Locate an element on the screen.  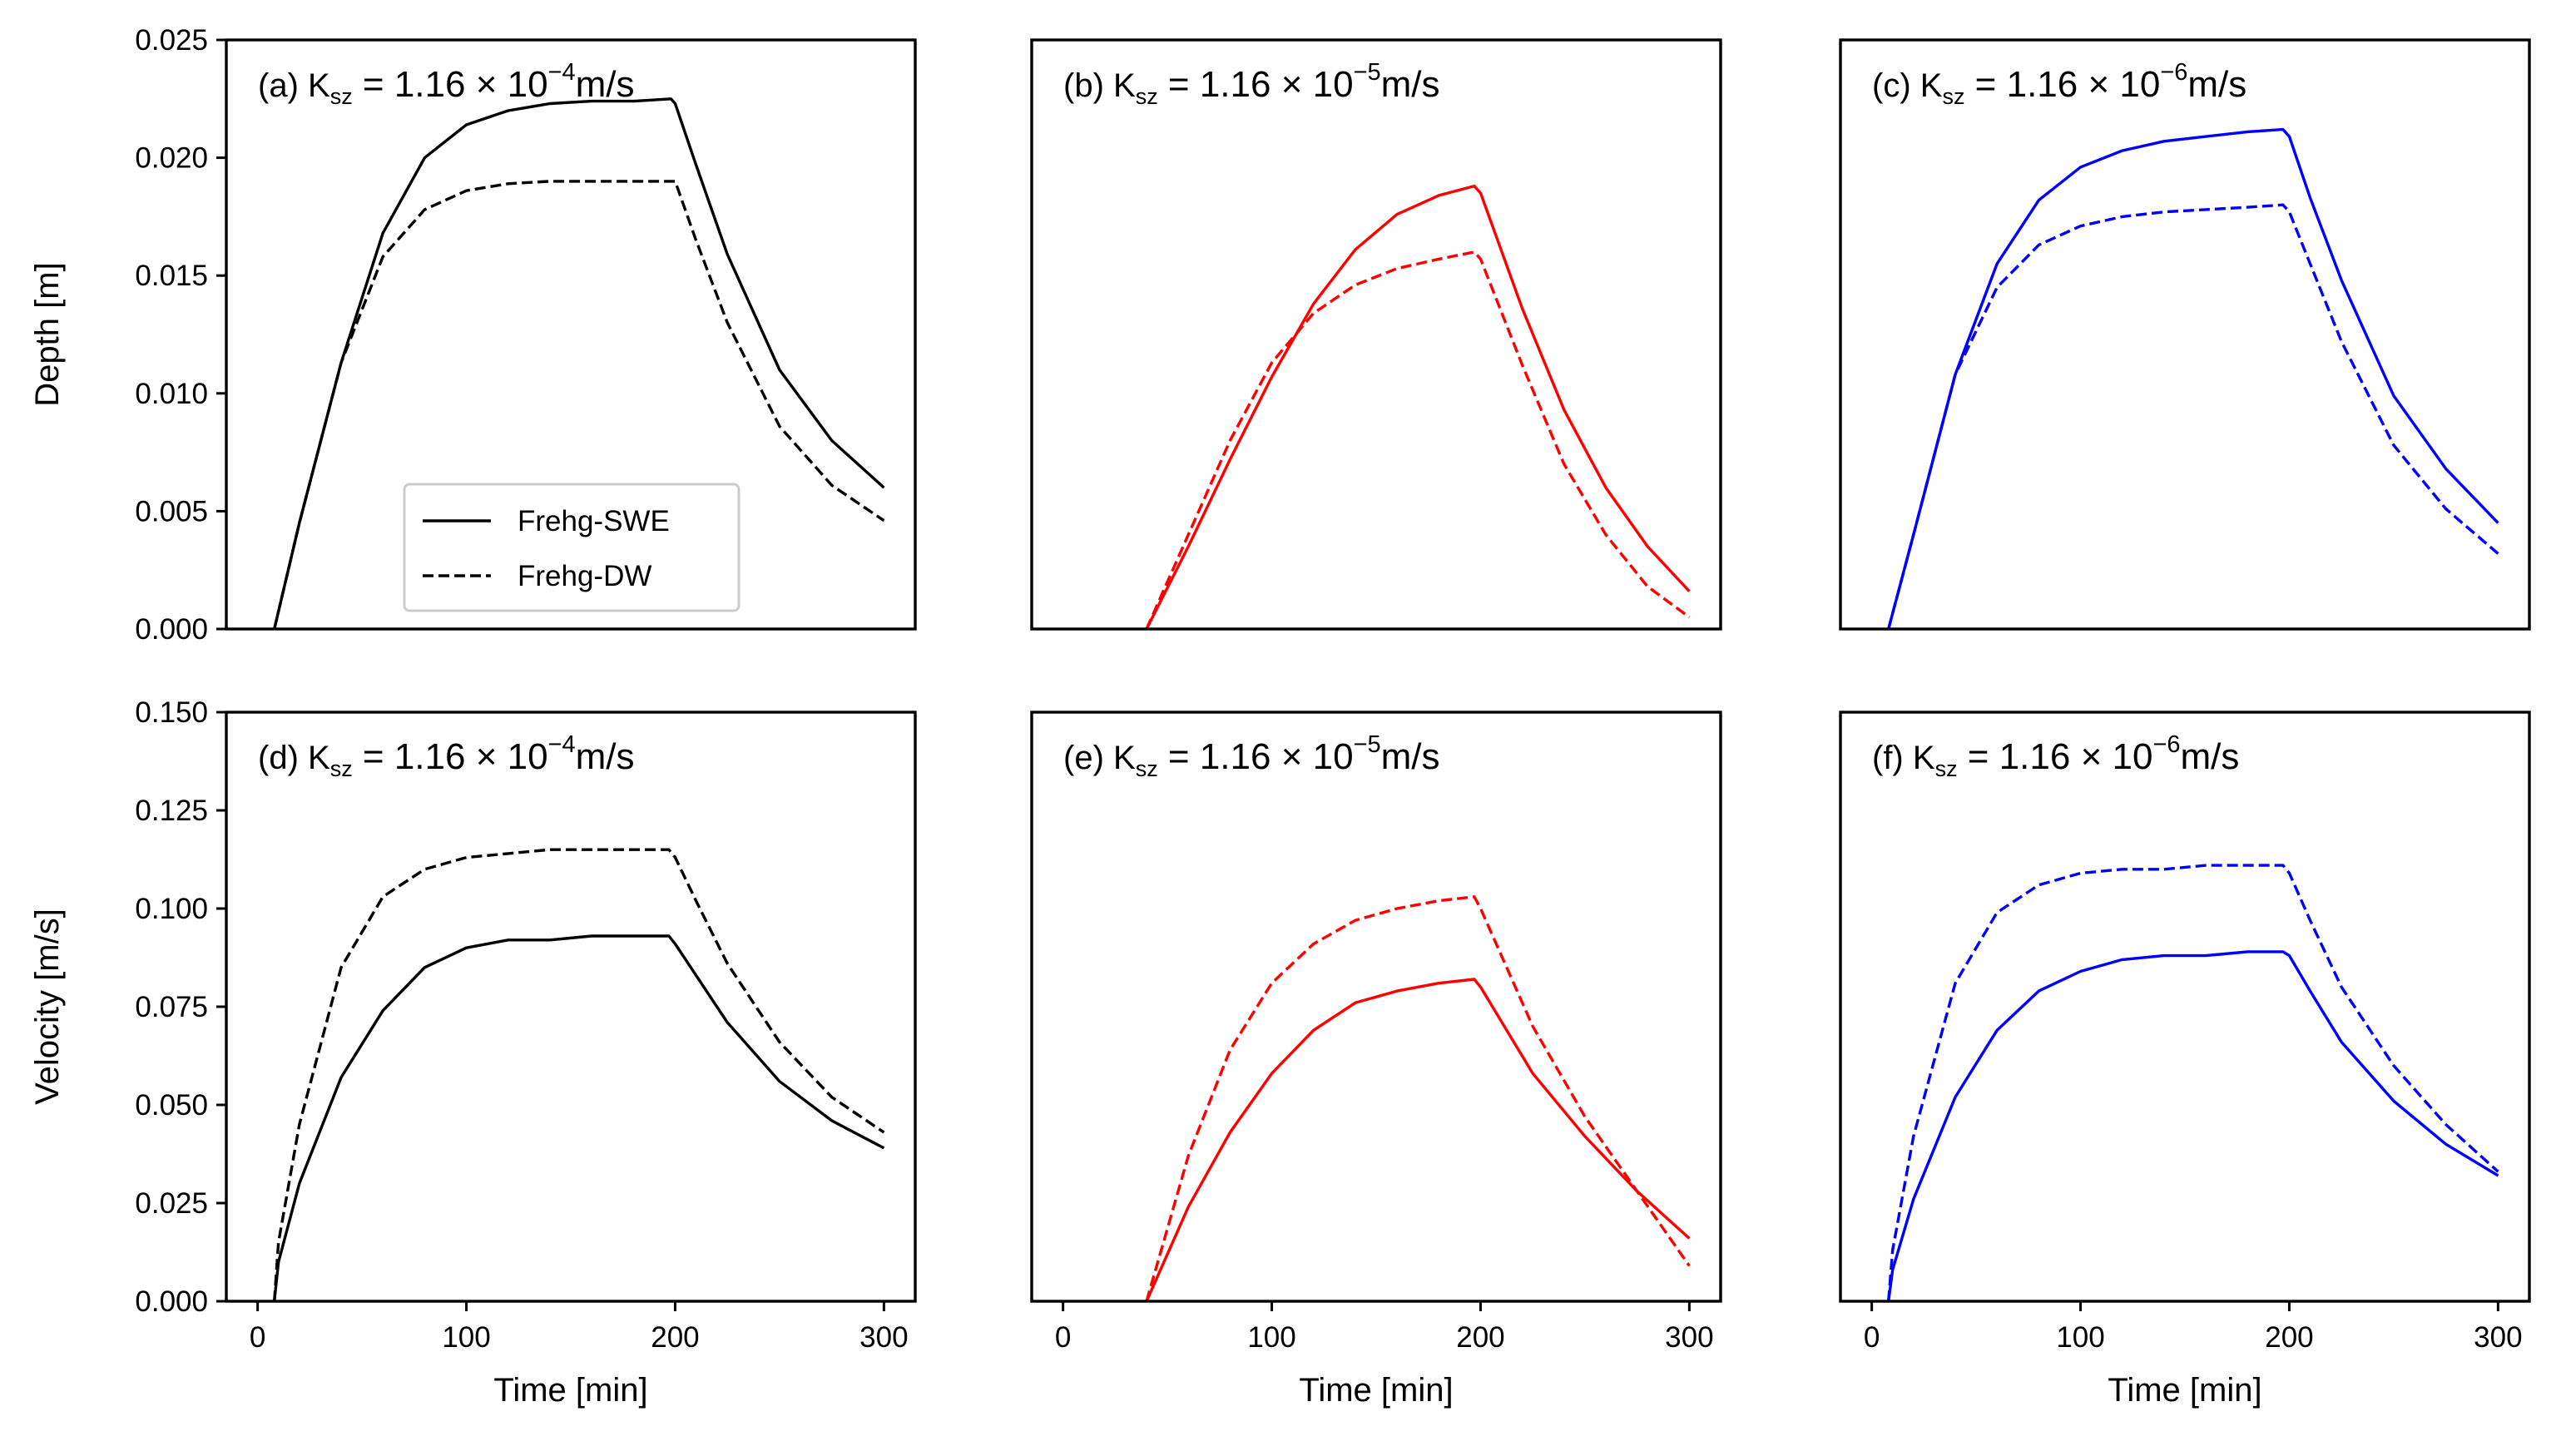
panel-label-prefix: (e) is located at coordinates (1088, 758).